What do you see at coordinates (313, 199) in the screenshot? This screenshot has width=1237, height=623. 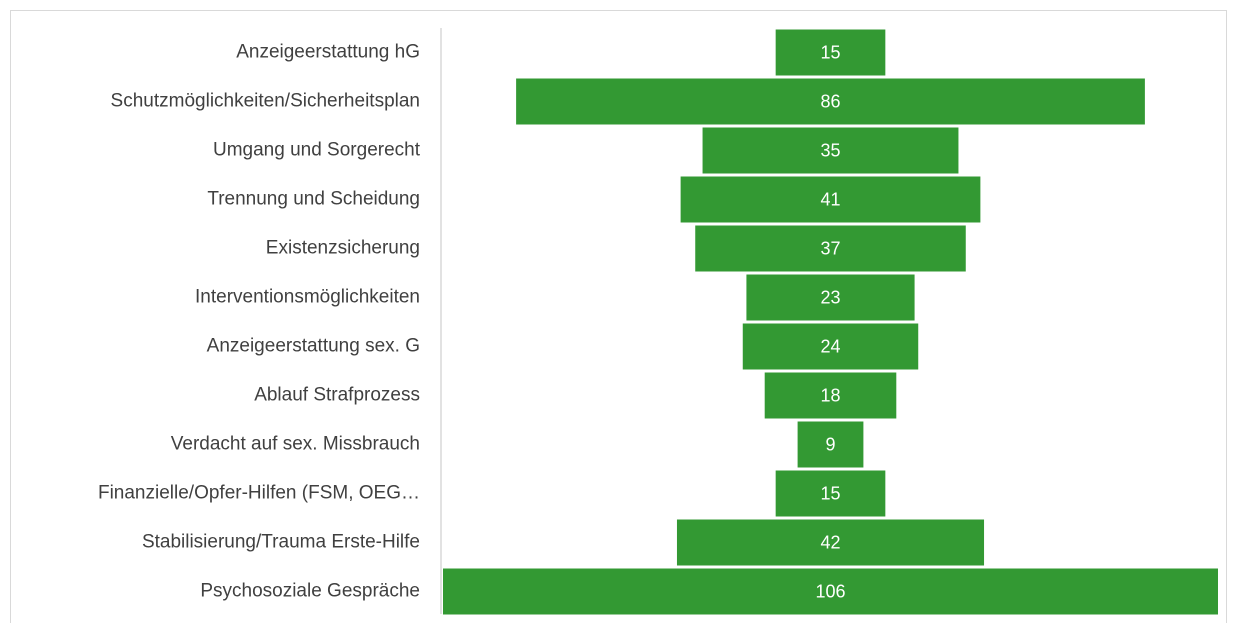 I see `category-label: Trennung und Scheidung` at bounding box center [313, 199].